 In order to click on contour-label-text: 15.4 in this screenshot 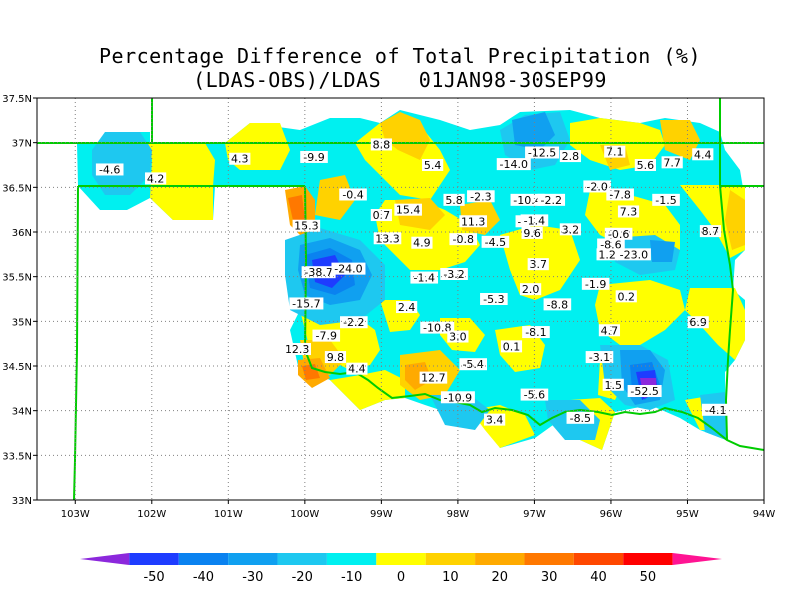, I will do `click(408, 210)`.